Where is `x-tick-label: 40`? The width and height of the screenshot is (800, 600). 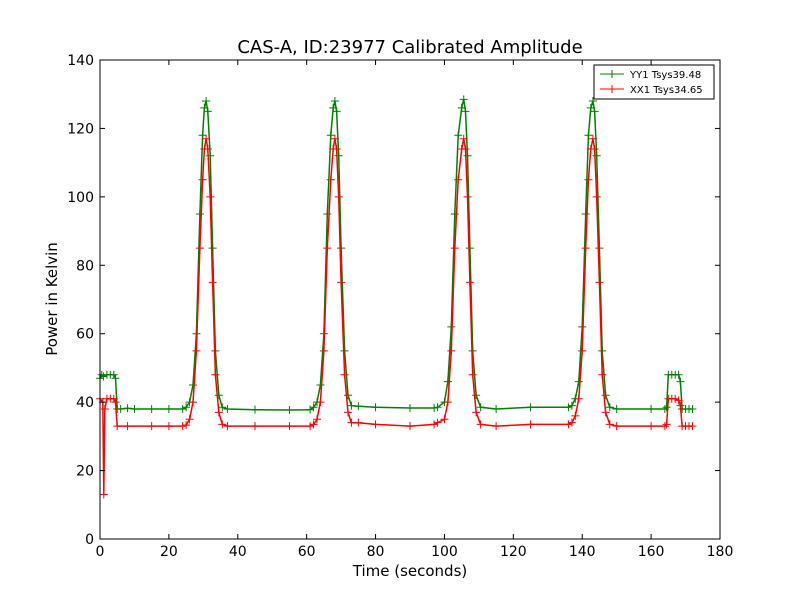 x-tick-label: 40 is located at coordinates (238, 552).